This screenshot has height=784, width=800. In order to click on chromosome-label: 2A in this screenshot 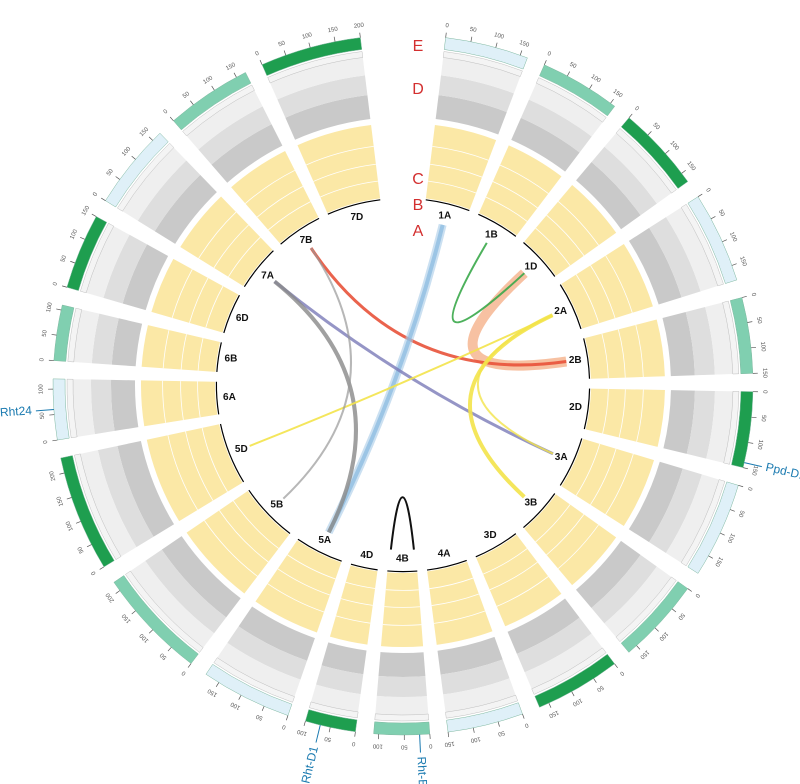, I will do `click(560, 311)`.